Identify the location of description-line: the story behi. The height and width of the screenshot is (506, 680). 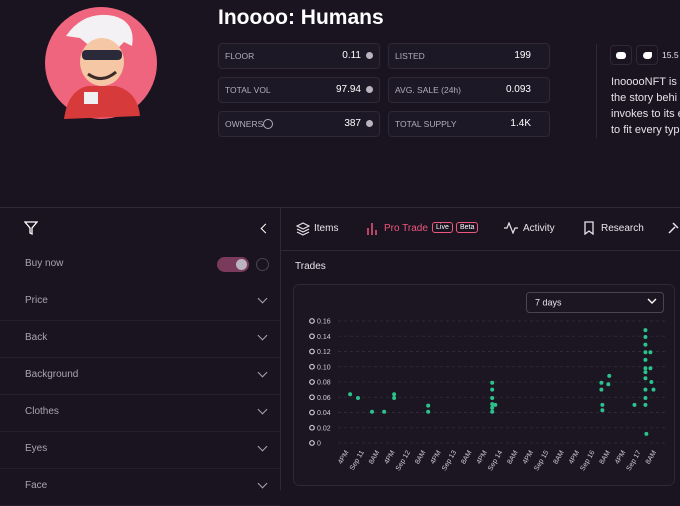
(644, 98).